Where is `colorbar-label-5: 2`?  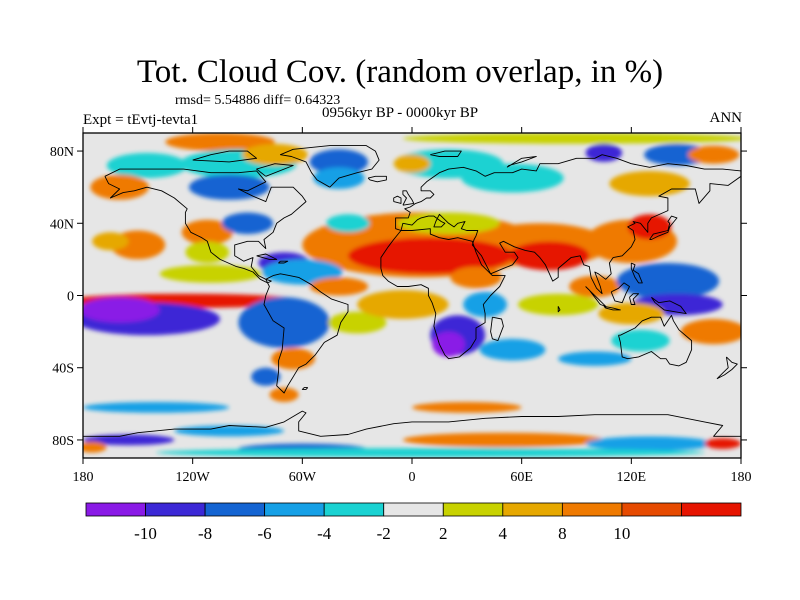 colorbar-label-5: 2 is located at coordinates (443, 533).